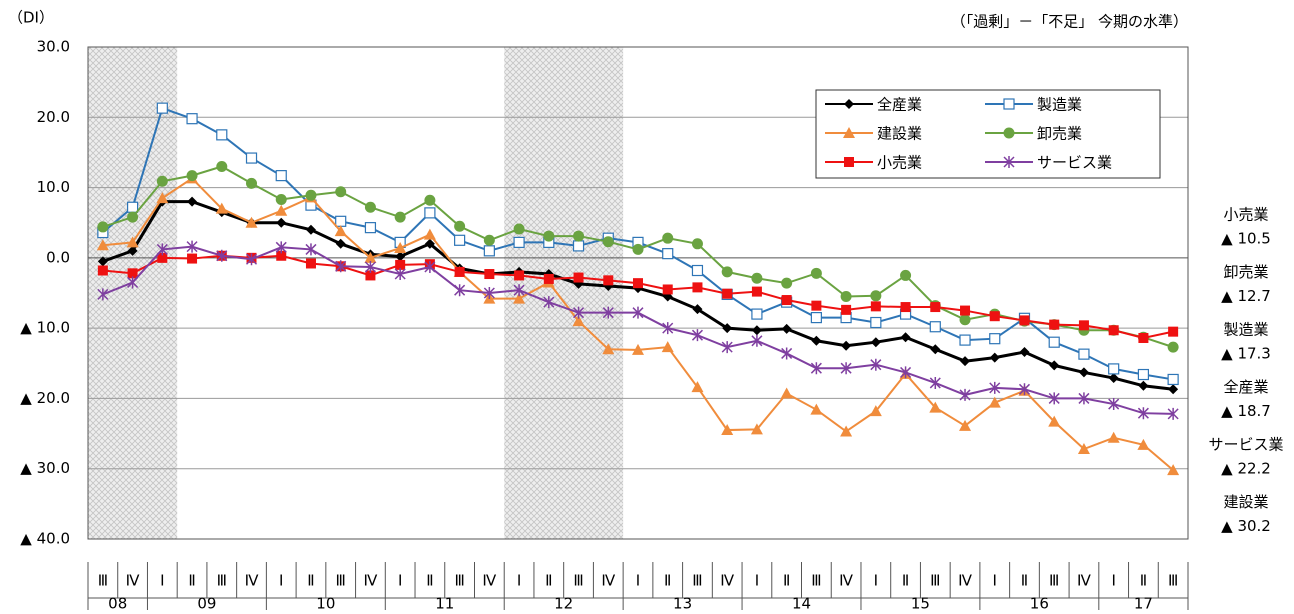 The image size is (1294, 614). I want to click on year-label: 15, so click(920, 603).